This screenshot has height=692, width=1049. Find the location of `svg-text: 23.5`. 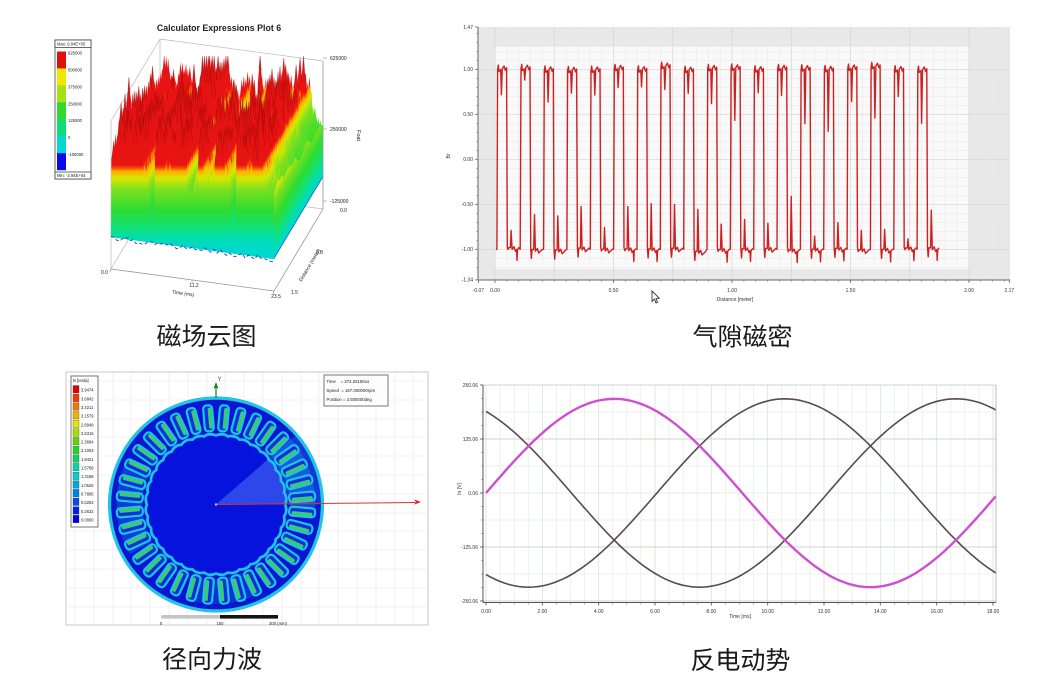

svg-text: 23.5 is located at coordinates (276, 297).